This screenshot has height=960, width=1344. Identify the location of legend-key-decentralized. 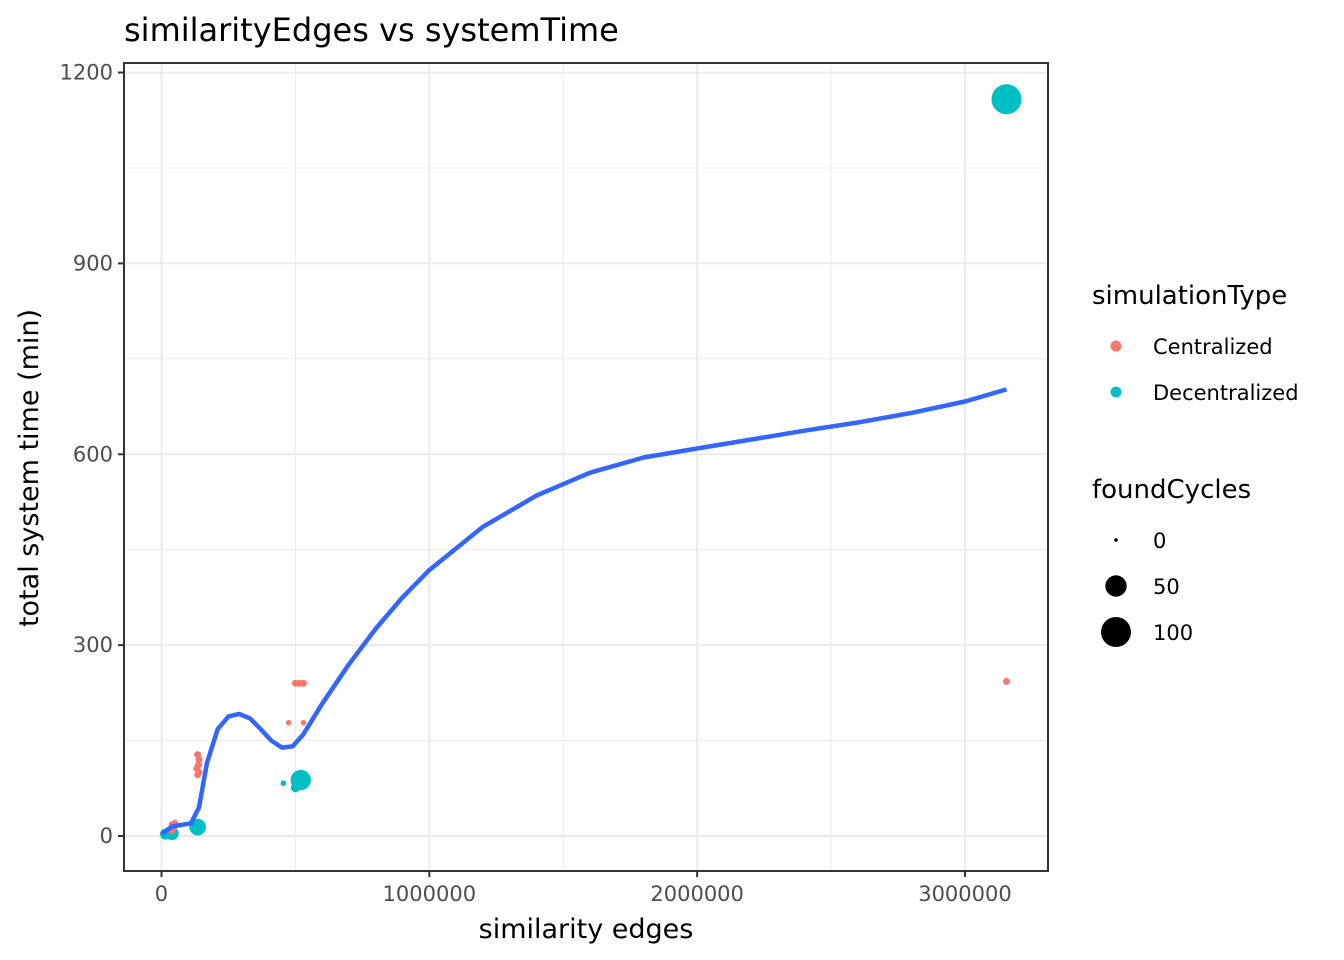
(1116, 392).